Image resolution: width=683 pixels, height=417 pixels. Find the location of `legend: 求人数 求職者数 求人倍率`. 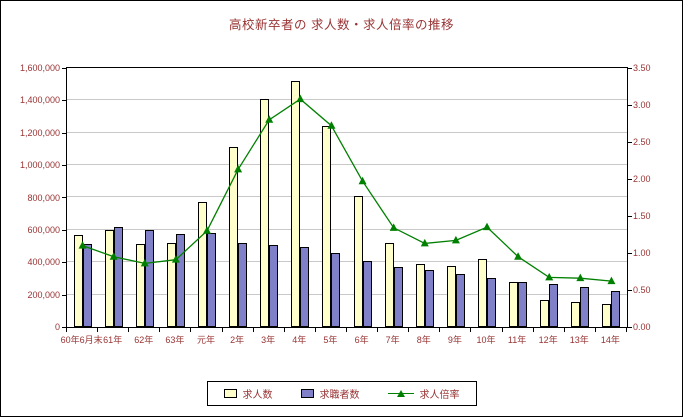

legend: 求人数 求職者数 求人倍率 is located at coordinates (341, 393).